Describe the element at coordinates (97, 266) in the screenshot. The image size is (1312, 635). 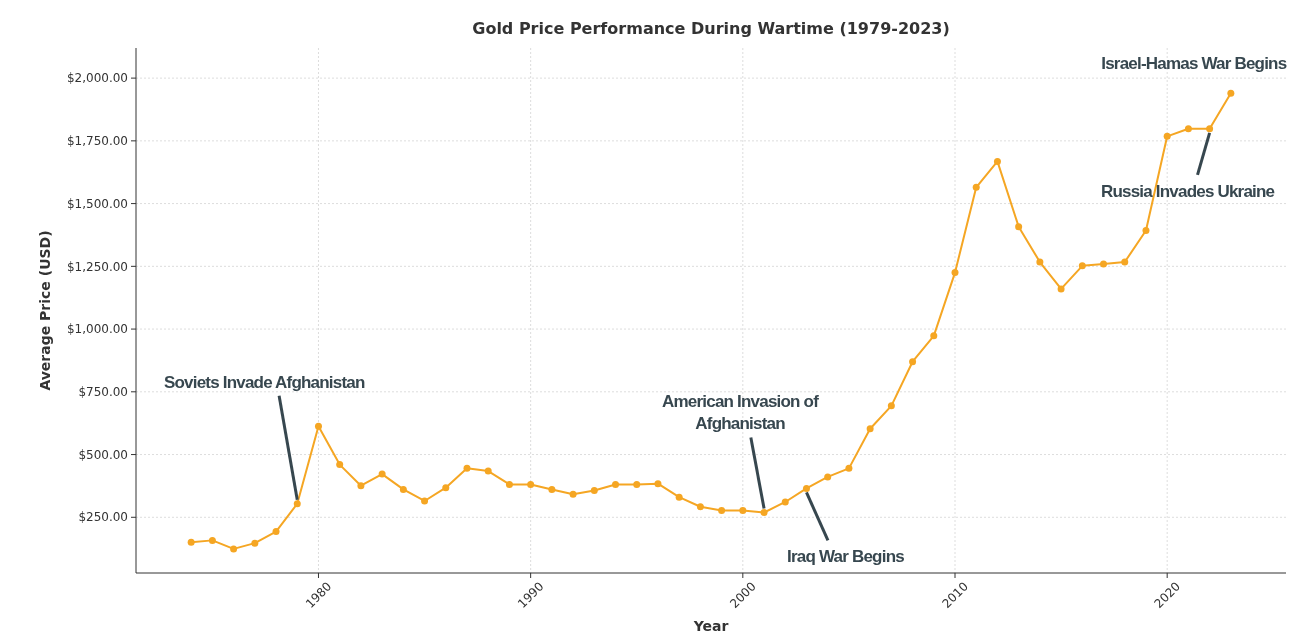
I see `y-tick-label: $1,250.00` at that location.